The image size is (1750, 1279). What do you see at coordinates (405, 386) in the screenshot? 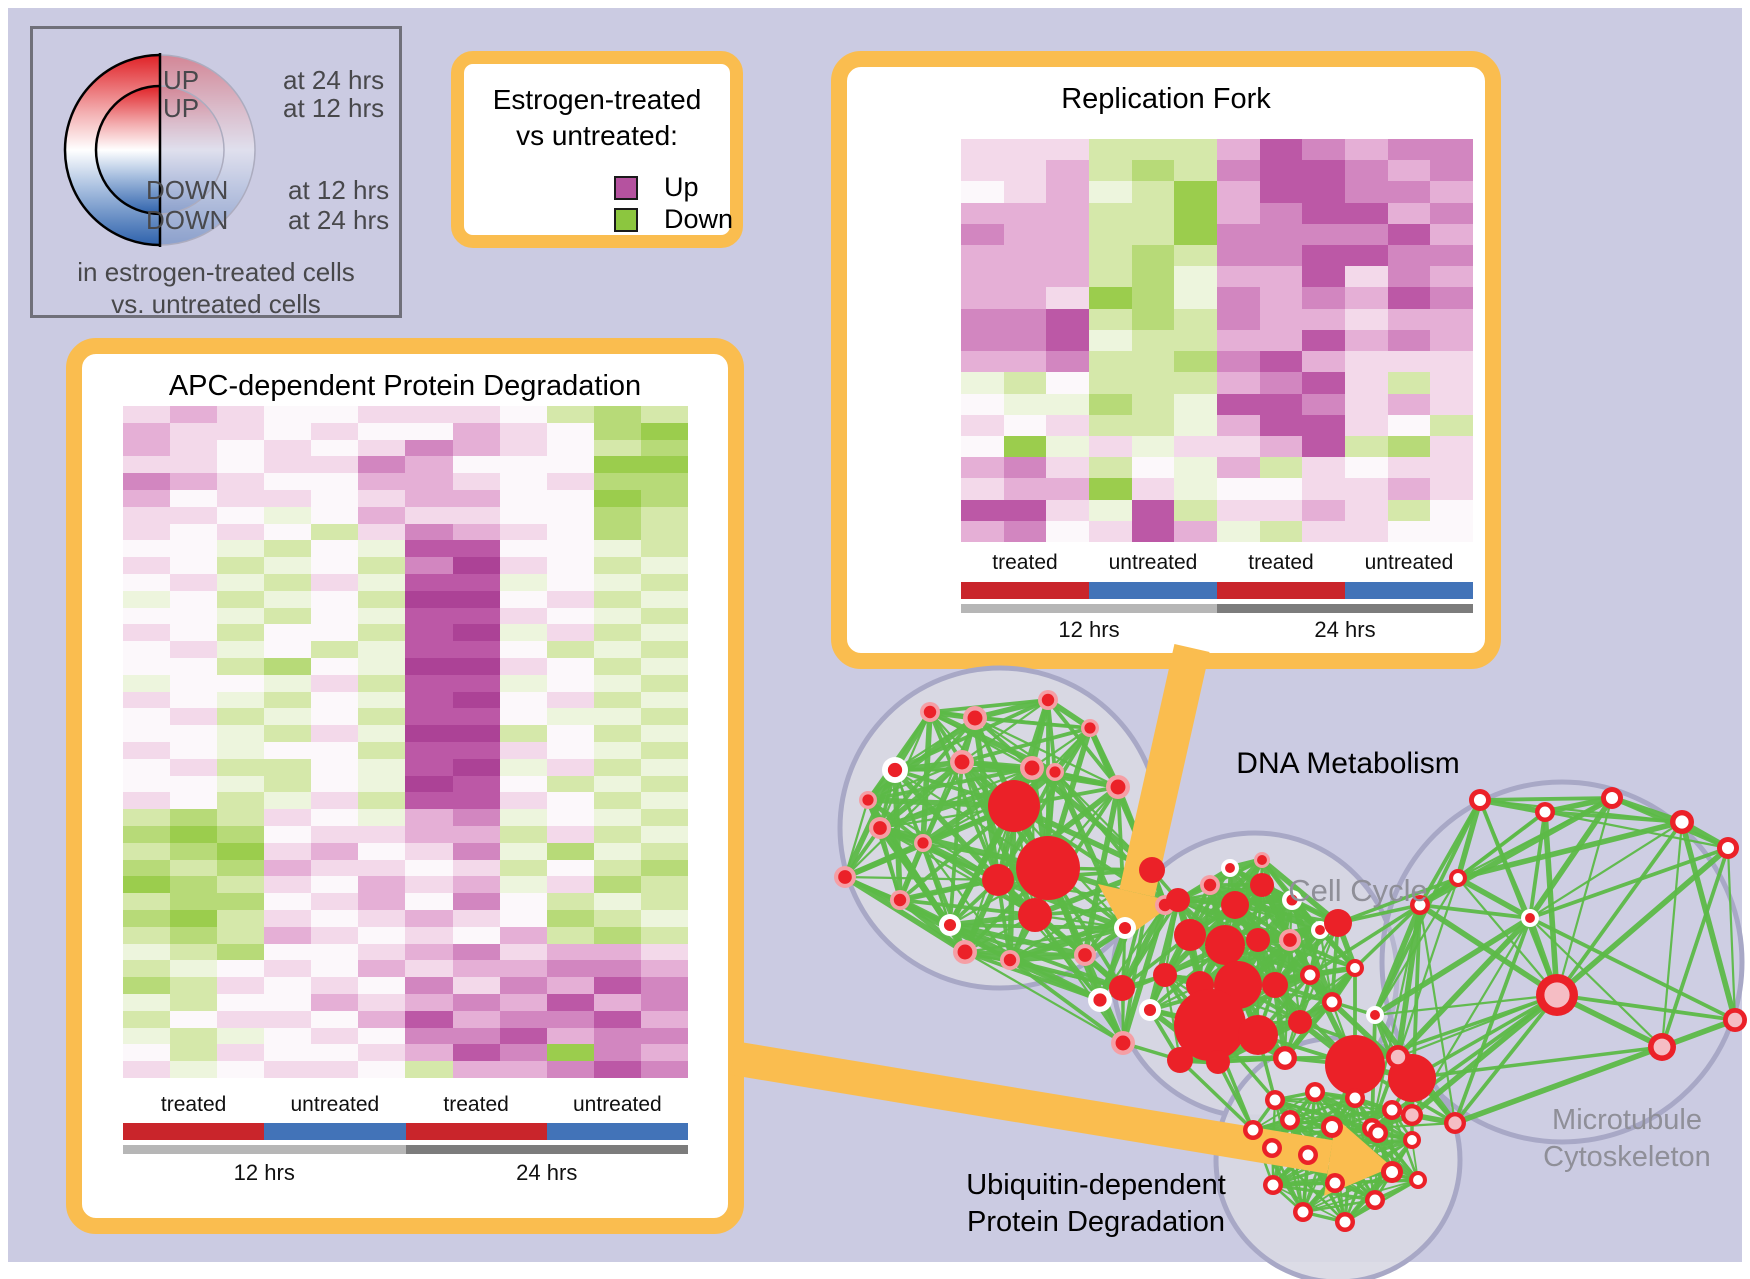
I see `apc-title: APC-dependent Protein Degradation` at bounding box center [405, 386].